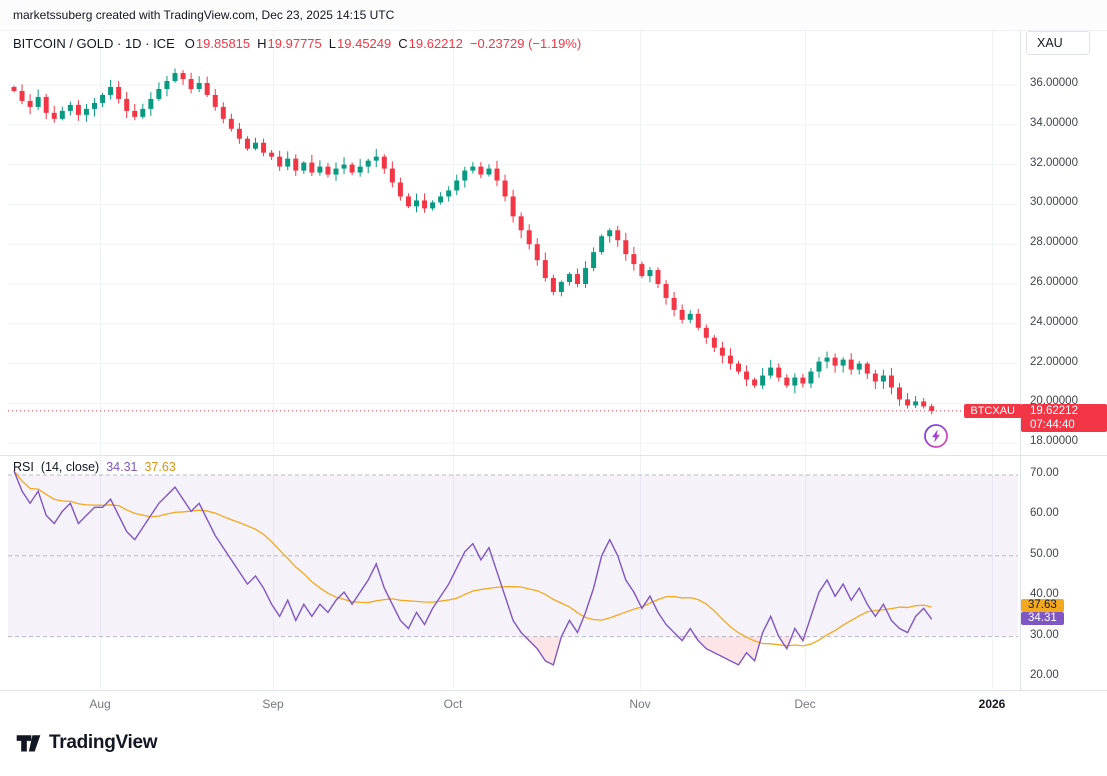 This screenshot has width=1107, height=776. I want to click on high-value: 19.97775, so click(294, 43).